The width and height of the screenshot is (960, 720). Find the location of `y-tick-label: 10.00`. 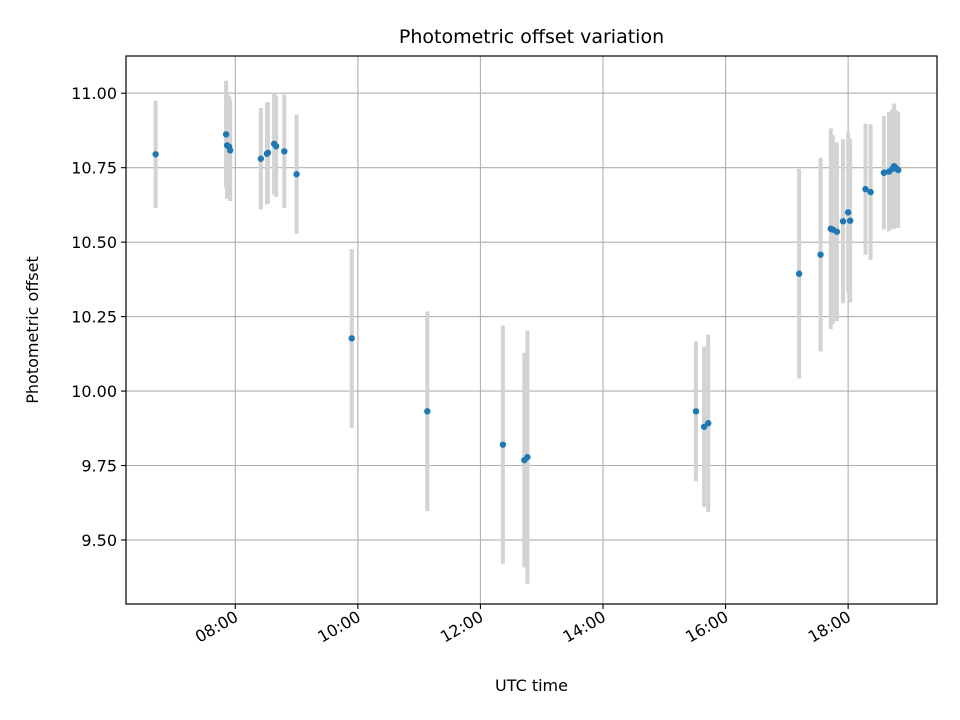

y-tick-label: 10.00 is located at coordinates (94, 391).